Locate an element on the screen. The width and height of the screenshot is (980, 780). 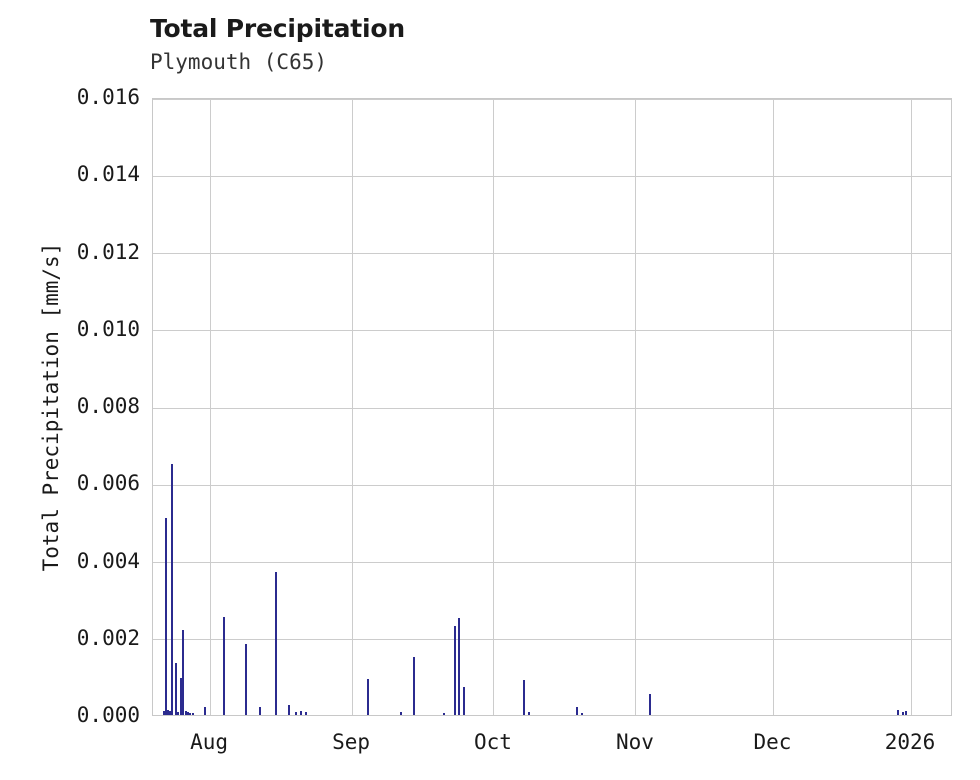
x-axis-tick: Oct is located at coordinates (492, 742).